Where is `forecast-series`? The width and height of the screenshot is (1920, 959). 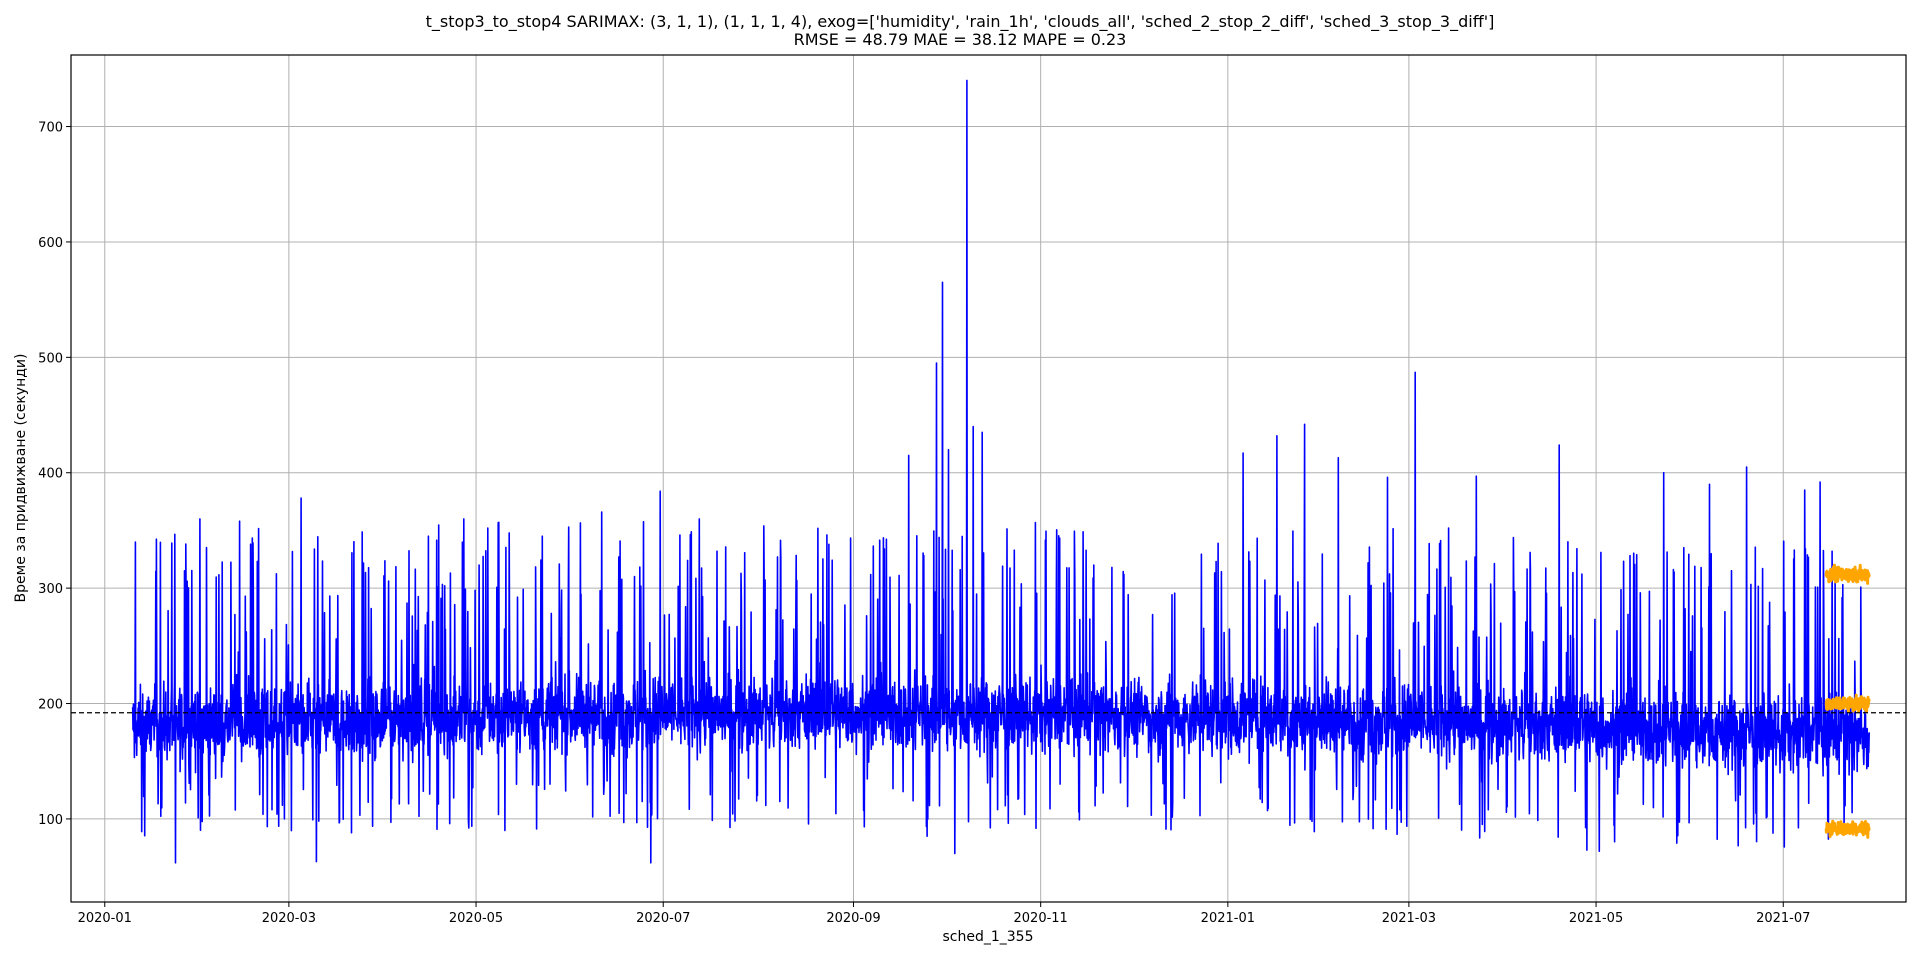
forecast-series is located at coordinates (1847, 701).